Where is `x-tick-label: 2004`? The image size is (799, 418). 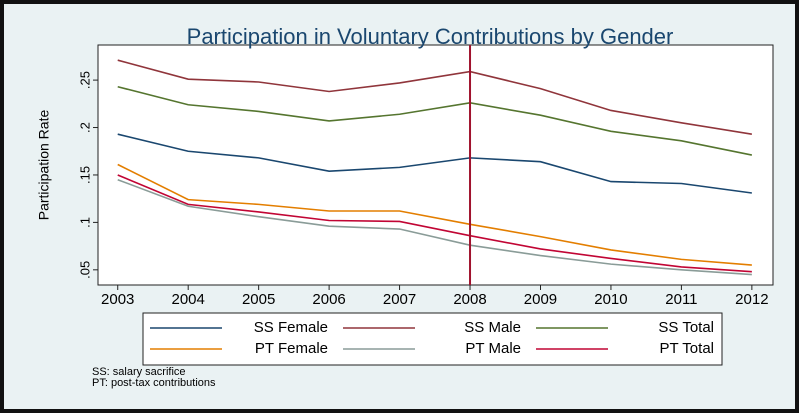
x-tick-label: 2004 is located at coordinates (188, 299).